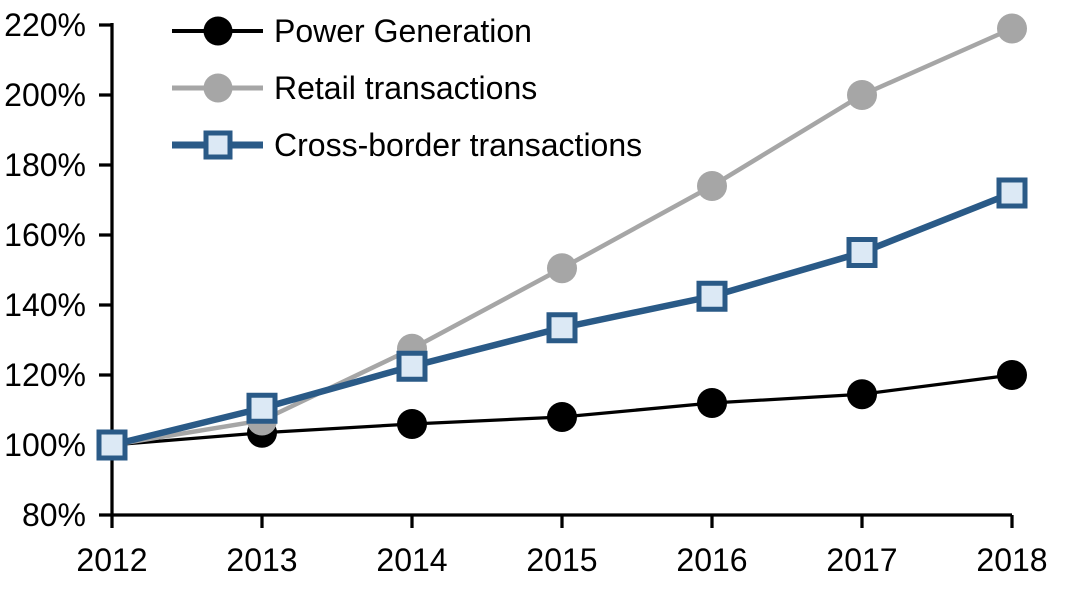 The height and width of the screenshot is (590, 1076). I want to click on x-axis-tick-label: 2016, so click(711, 560).